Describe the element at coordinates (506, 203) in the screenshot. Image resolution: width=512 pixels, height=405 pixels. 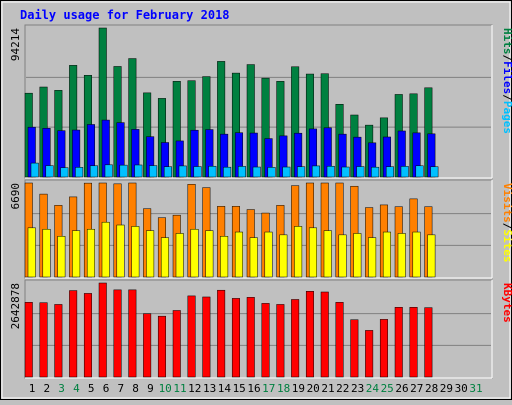
I see `legend-item-visits: Visits` at that location.